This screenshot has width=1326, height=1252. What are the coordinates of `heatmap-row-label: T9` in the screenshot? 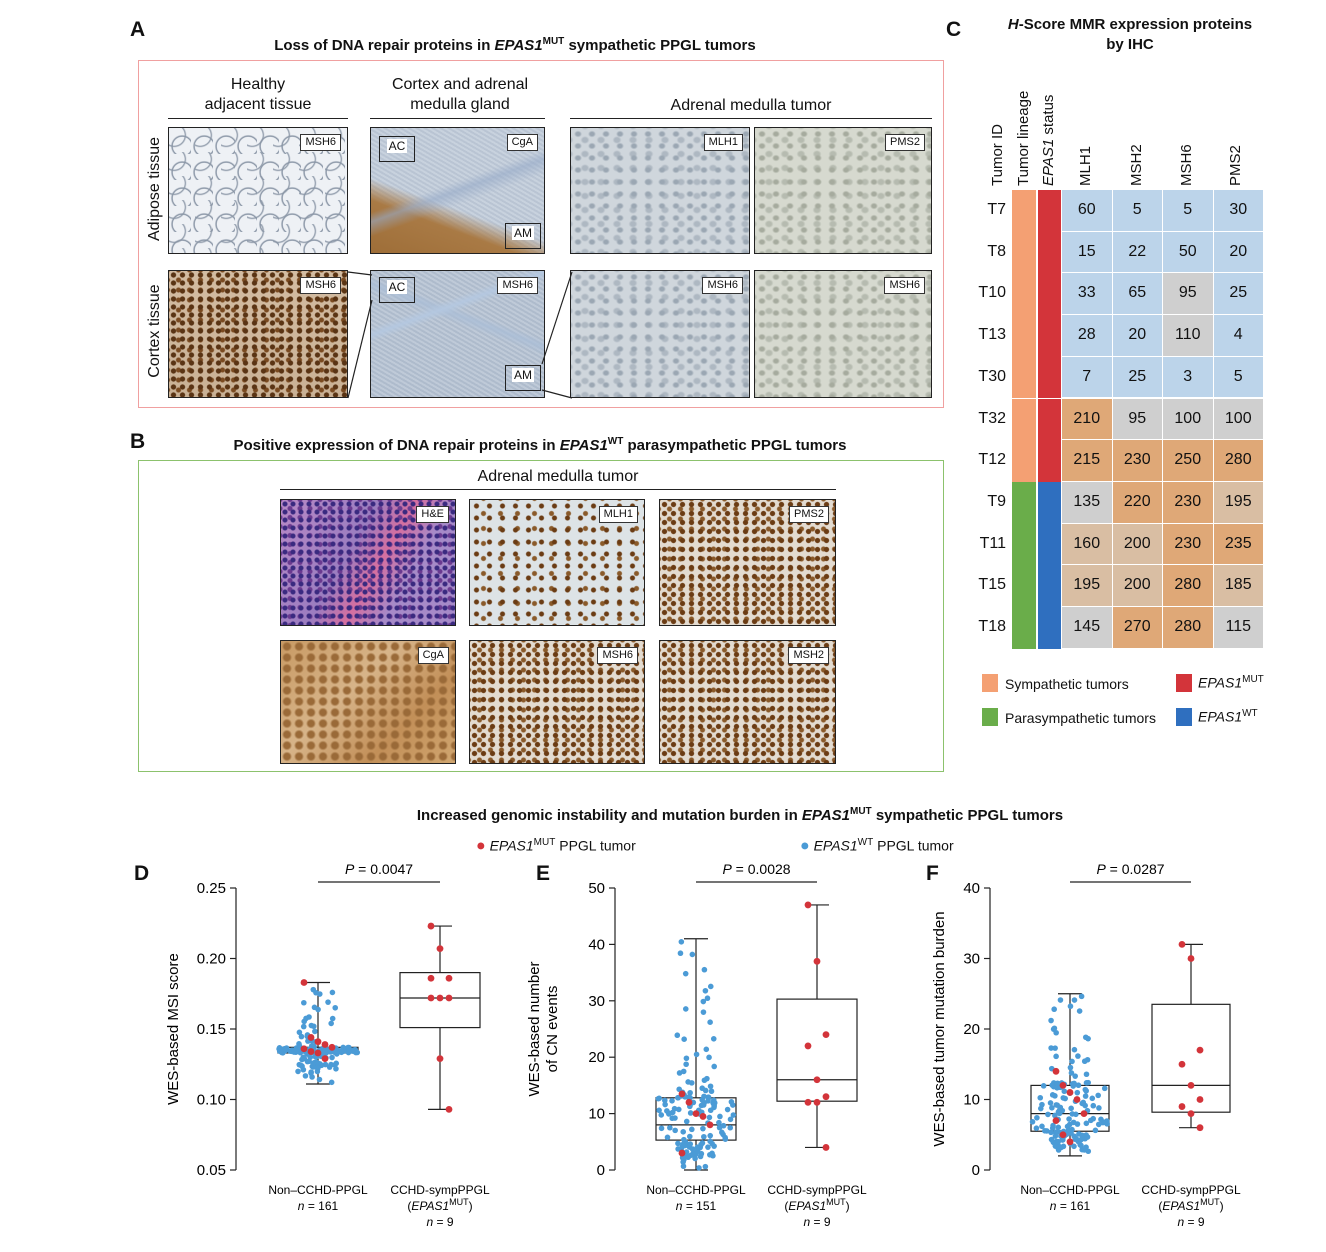 It's located at (996, 501).